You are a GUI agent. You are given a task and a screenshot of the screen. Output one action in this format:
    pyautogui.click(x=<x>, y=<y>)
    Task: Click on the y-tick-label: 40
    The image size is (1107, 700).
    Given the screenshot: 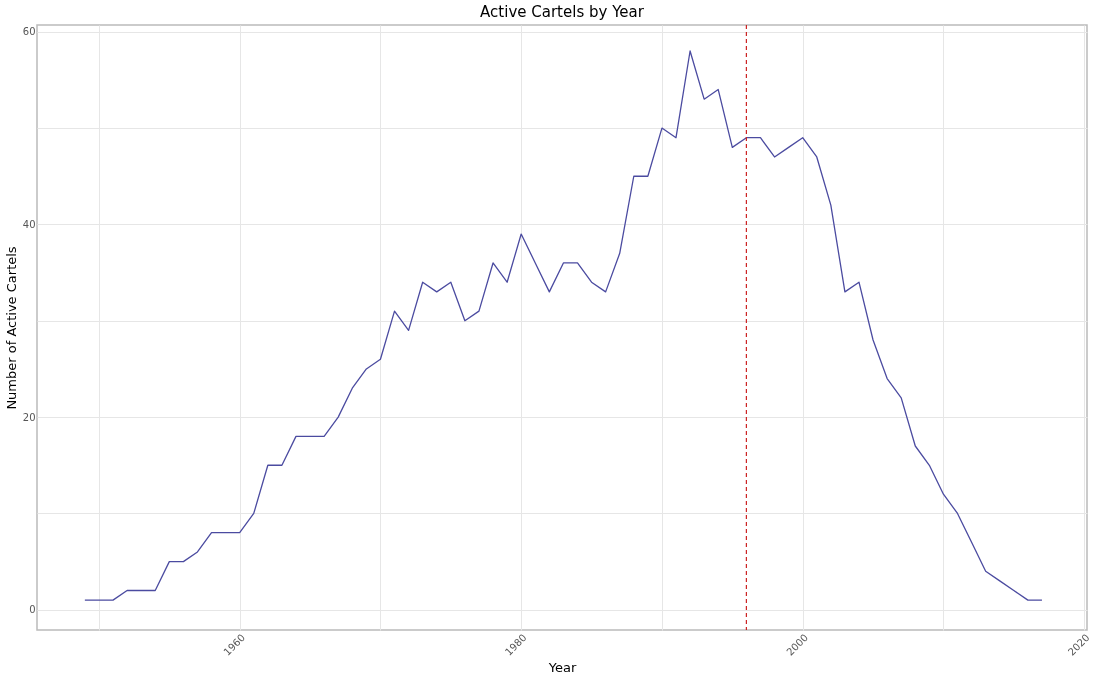 What is the action you would take?
    pyautogui.click(x=29, y=224)
    